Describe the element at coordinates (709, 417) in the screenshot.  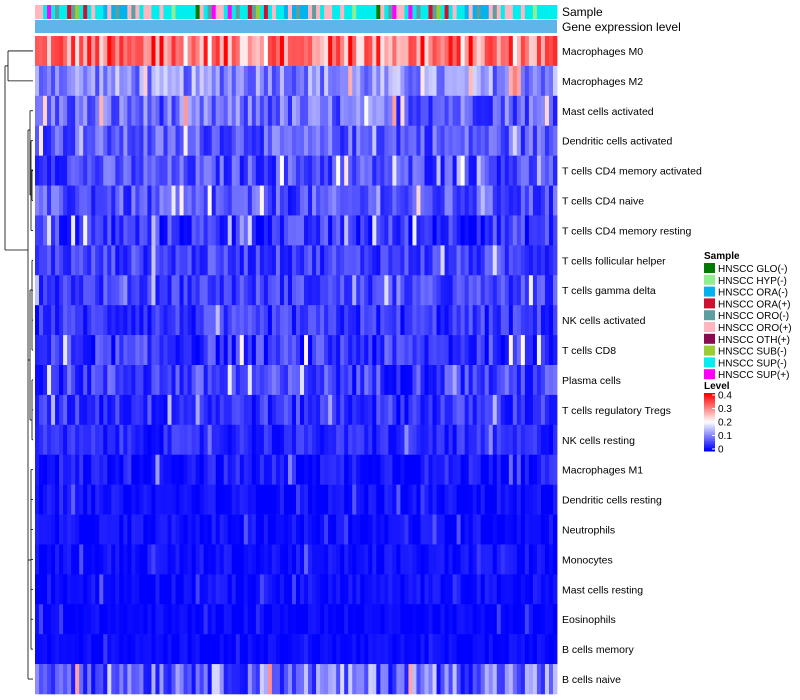
I see `level-gradient-step` at that location.